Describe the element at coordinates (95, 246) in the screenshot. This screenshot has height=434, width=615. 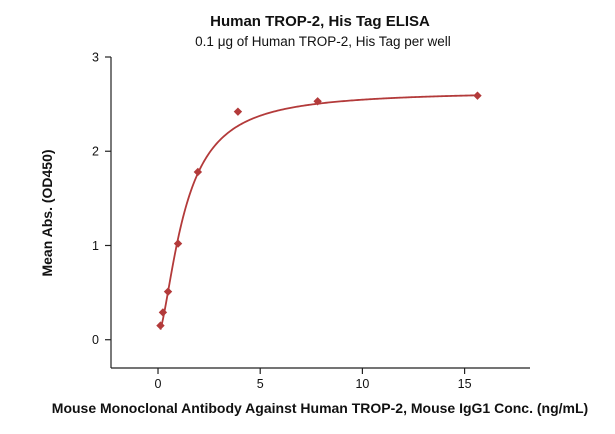
I see `y-tick-label-1: 1` at that location.